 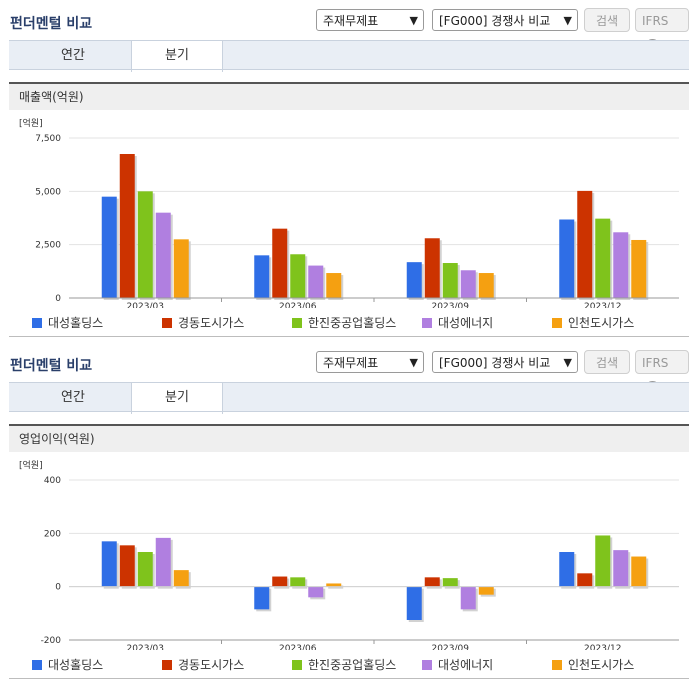 What do you see at coordinates (466, 665) in the screenshot?
I see `legend-label: 대성에너지` at bounding box center [466, 665].